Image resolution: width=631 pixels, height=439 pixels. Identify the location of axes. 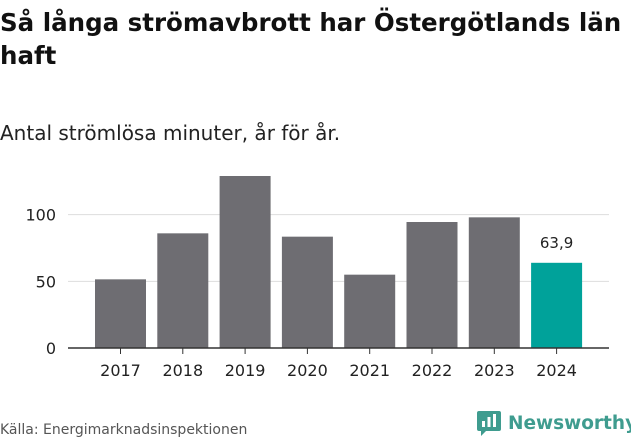
(338, 350).